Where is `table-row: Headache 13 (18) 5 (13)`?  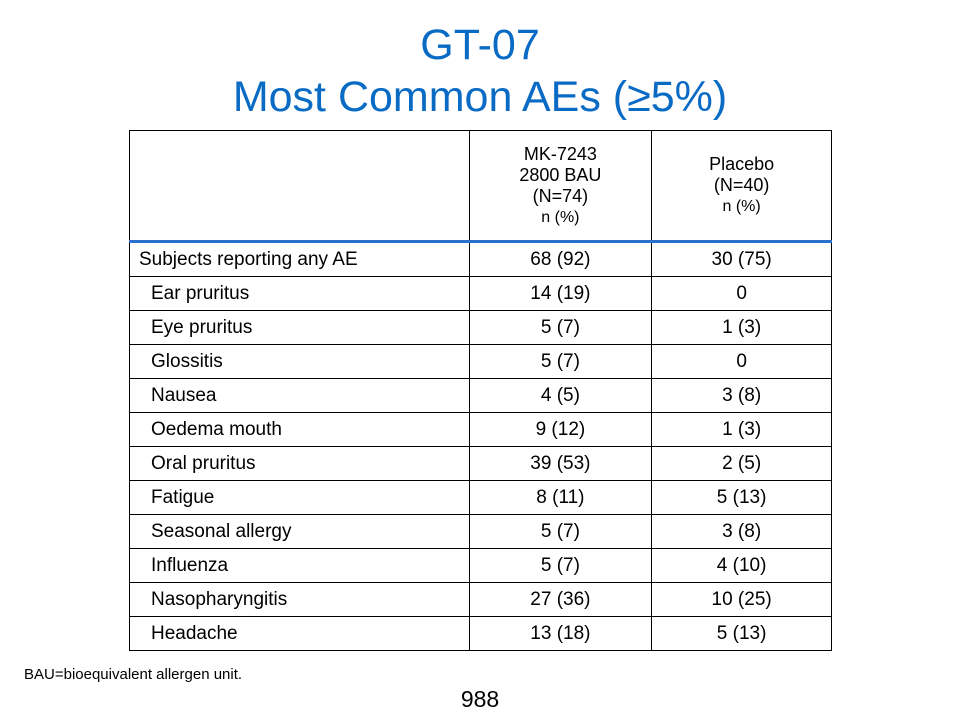
table-row: Headache 13 (18) 5 (13) is located at coordinates (480, 633).